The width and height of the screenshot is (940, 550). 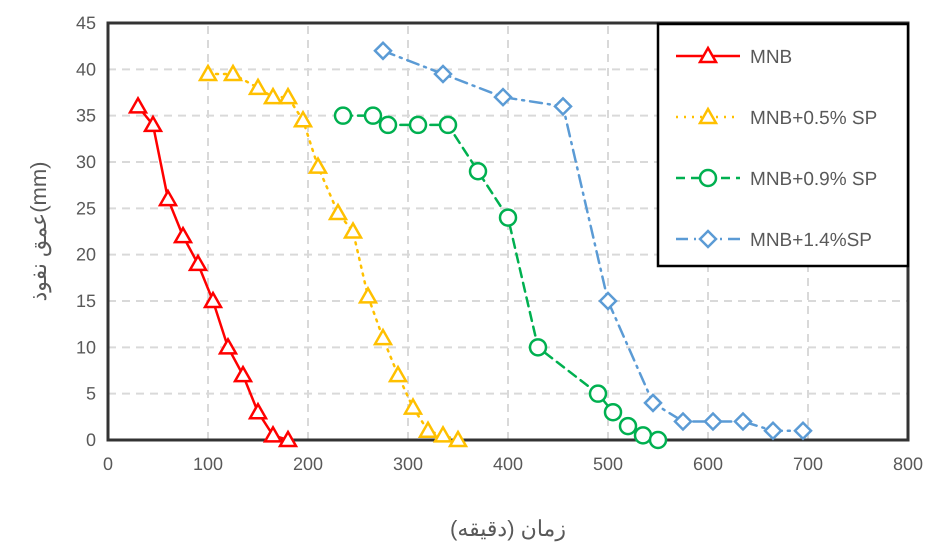 What do you see at coordinates (508, 529) in the screenshot?
I see `x-axis-title: زمان (دقیقه)` at bounding box center [508, 529].